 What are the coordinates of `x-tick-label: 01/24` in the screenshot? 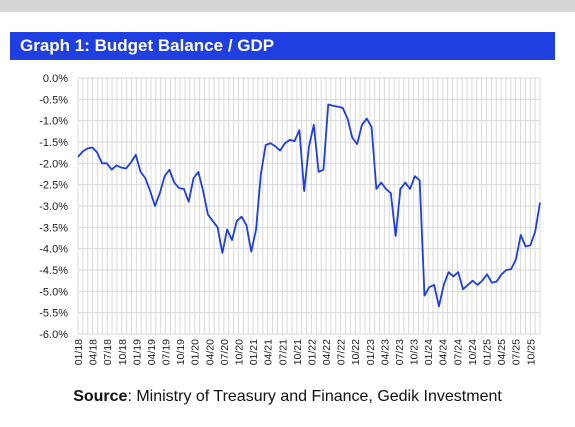 It's located at (429, 352).